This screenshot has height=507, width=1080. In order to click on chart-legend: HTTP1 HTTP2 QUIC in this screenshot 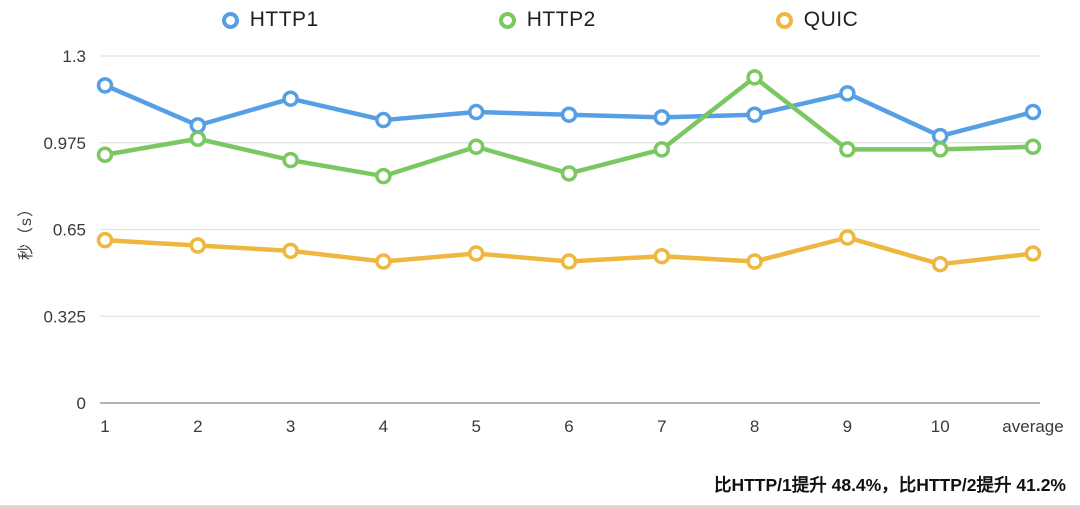, I will do `click(540, 20)`.